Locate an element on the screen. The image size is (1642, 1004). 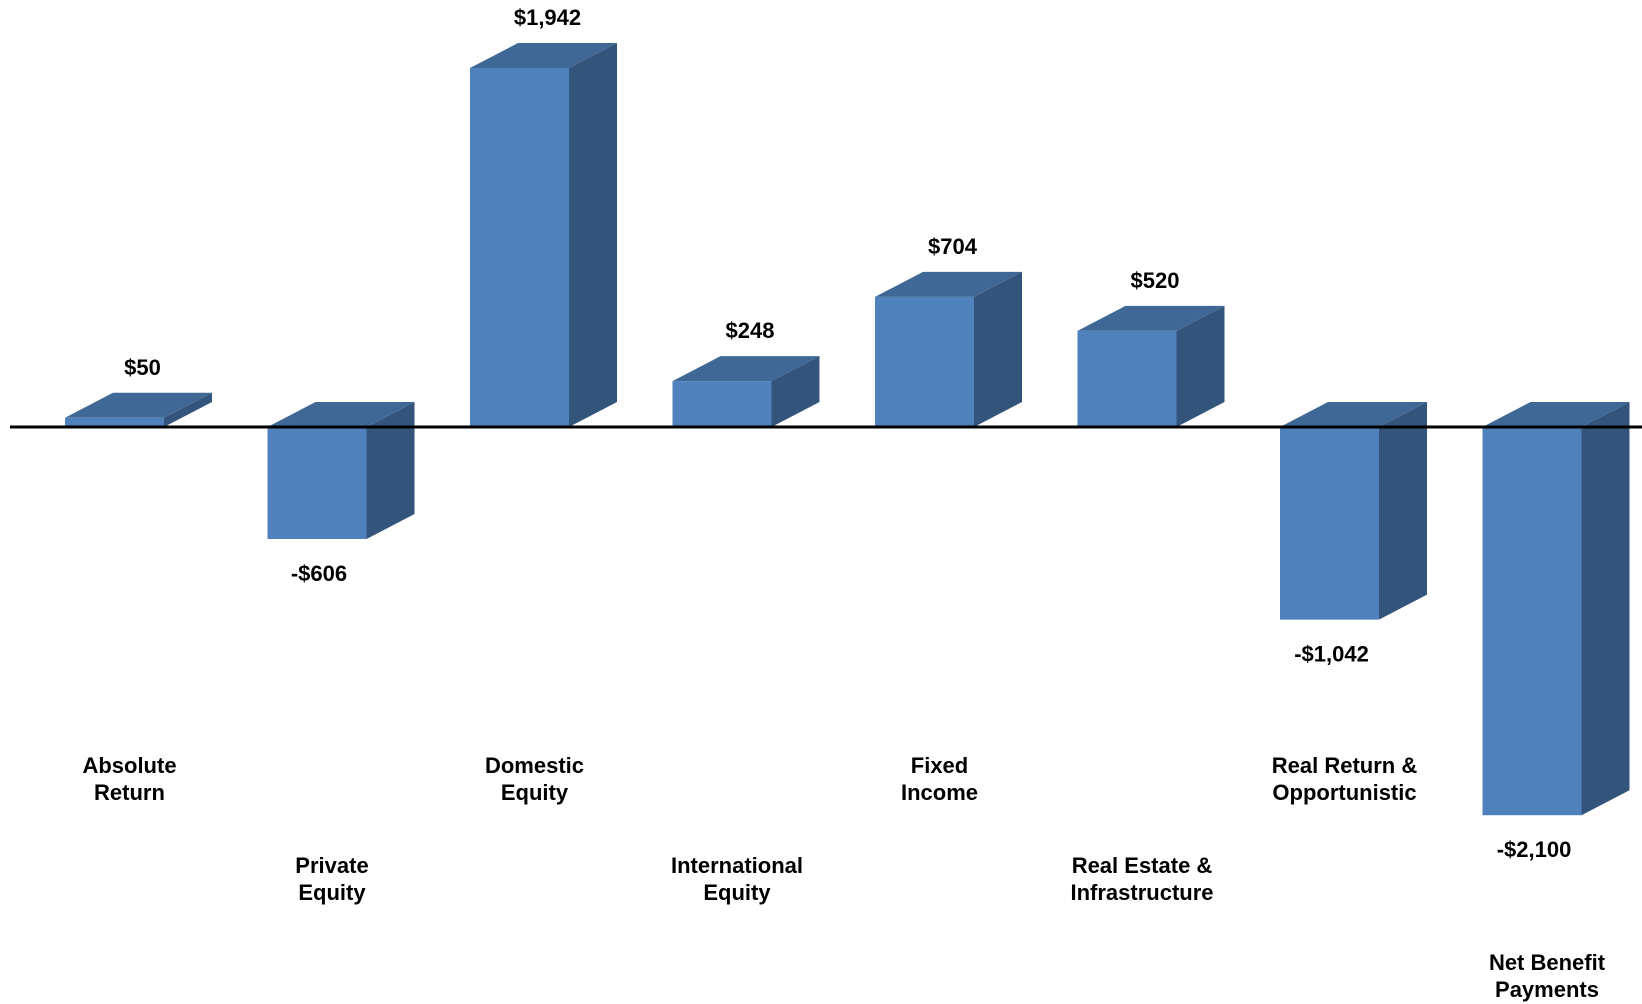
bar-top-real-return-and-opportunistic is located at coordinates (1353, 414).